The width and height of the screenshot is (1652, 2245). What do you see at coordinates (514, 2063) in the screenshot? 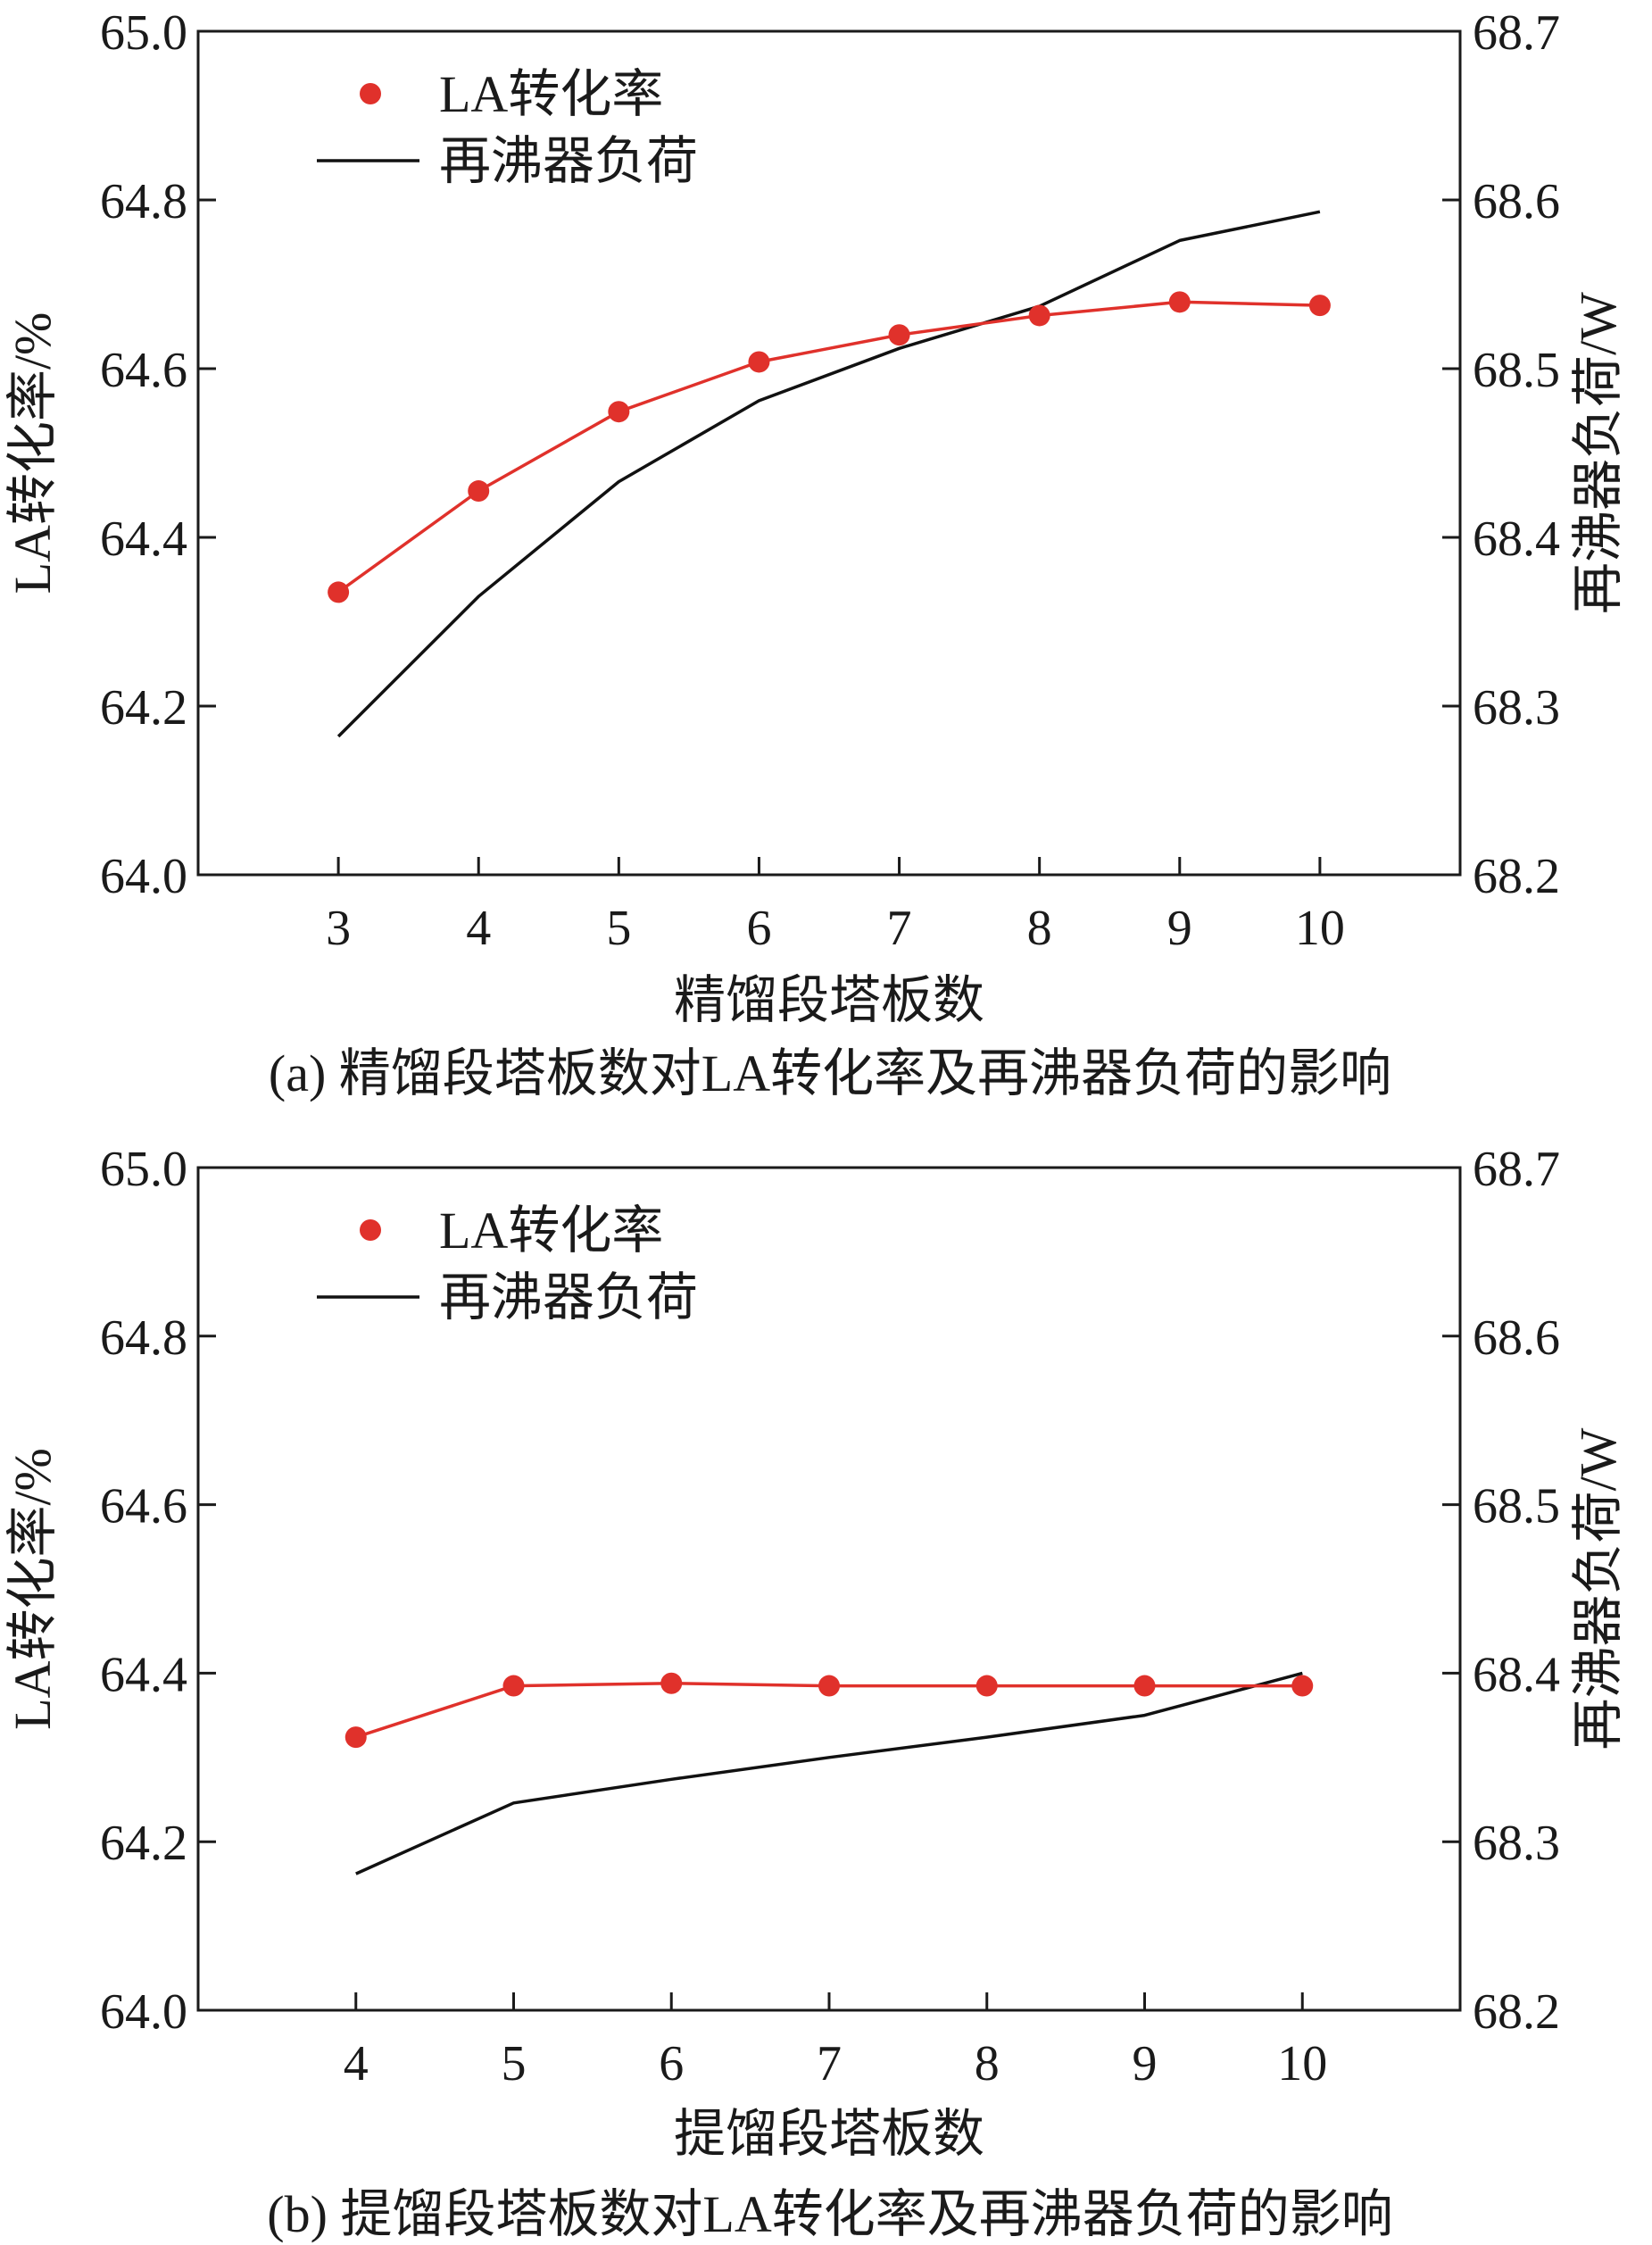
I see `panel-b-xtick-label: 5` at bounding box center [514, 2063].